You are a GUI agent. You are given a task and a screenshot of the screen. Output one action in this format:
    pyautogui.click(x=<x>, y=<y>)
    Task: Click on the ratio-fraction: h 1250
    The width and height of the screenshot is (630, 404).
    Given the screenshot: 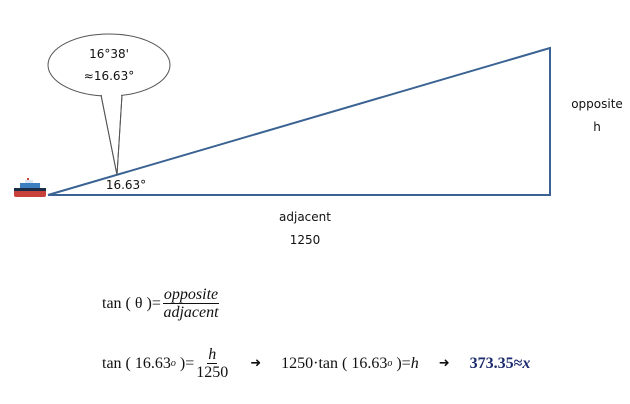 What is the action you would take?
    pyautogui.click(x=212, y=363)
    